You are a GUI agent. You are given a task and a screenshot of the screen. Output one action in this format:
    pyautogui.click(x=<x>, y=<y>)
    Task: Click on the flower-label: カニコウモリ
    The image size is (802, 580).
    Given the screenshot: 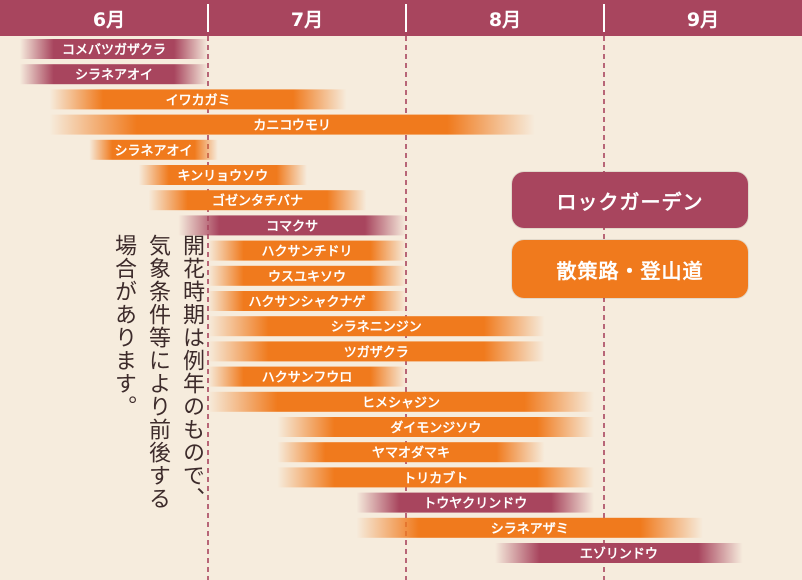 What is the action you would take?
    pyautogui.click(x=291, y=126)
    